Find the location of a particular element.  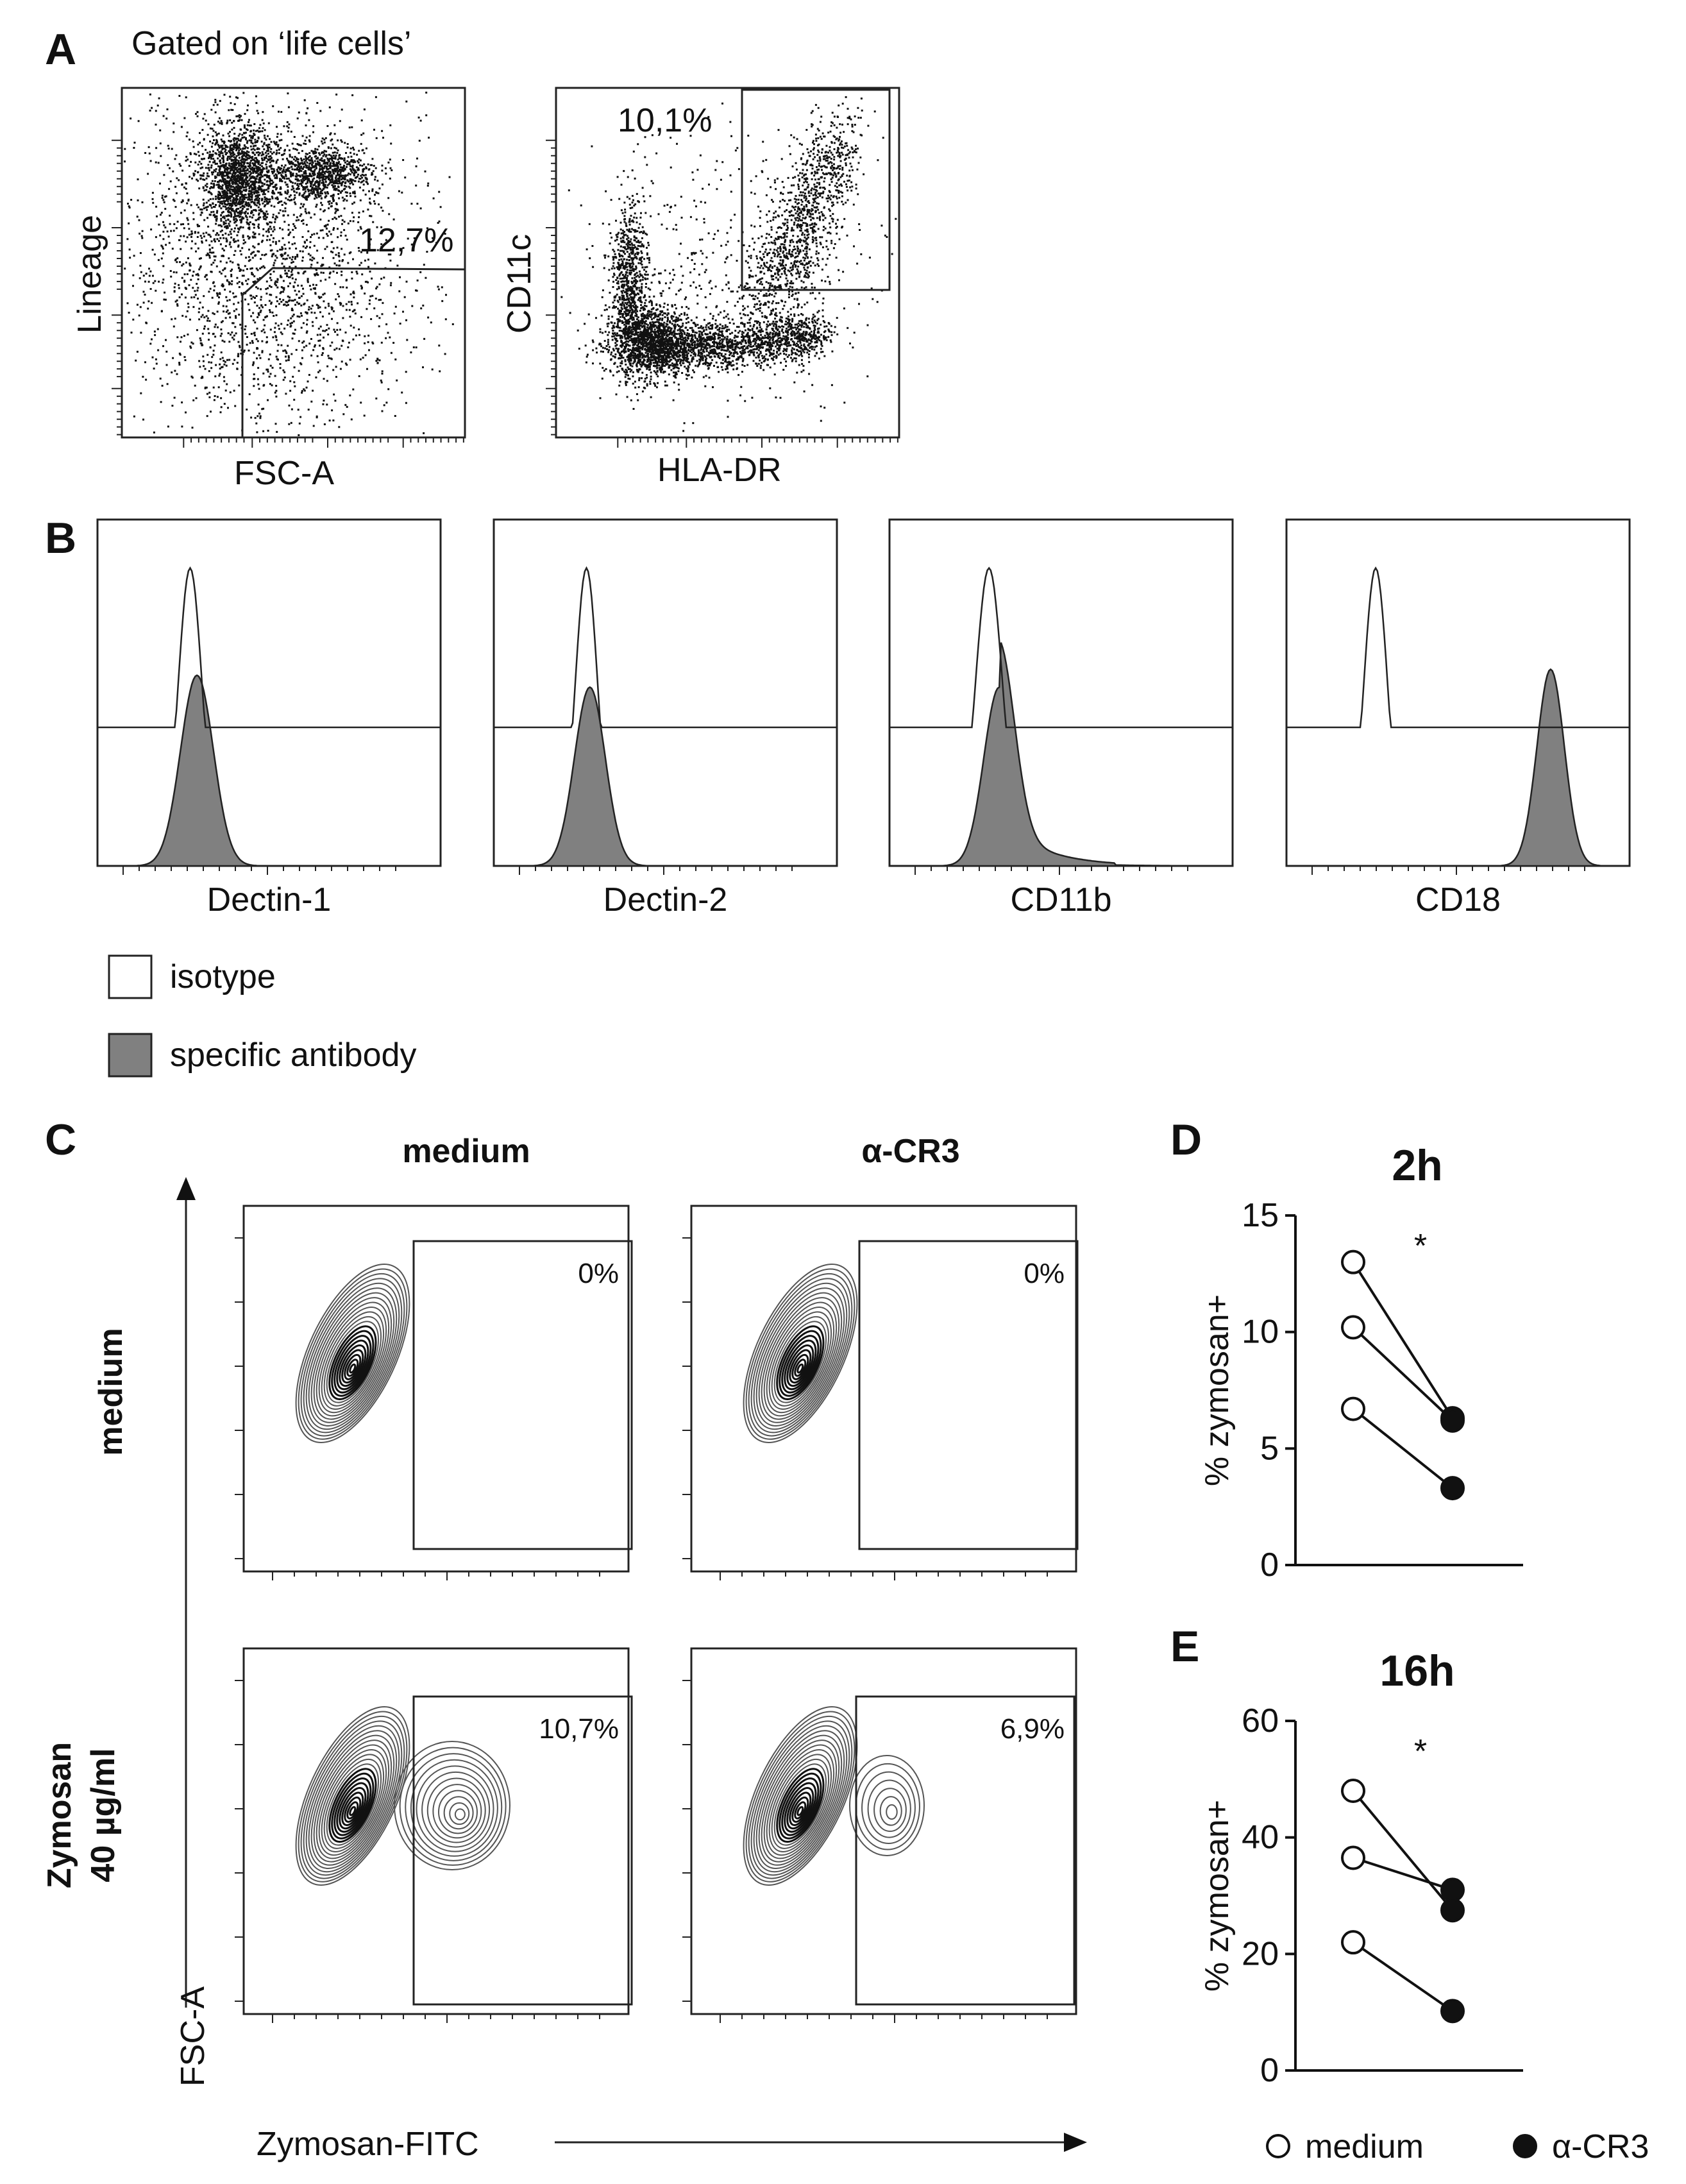

histogram-label: CD11b is located at coordinates (1061, 899).